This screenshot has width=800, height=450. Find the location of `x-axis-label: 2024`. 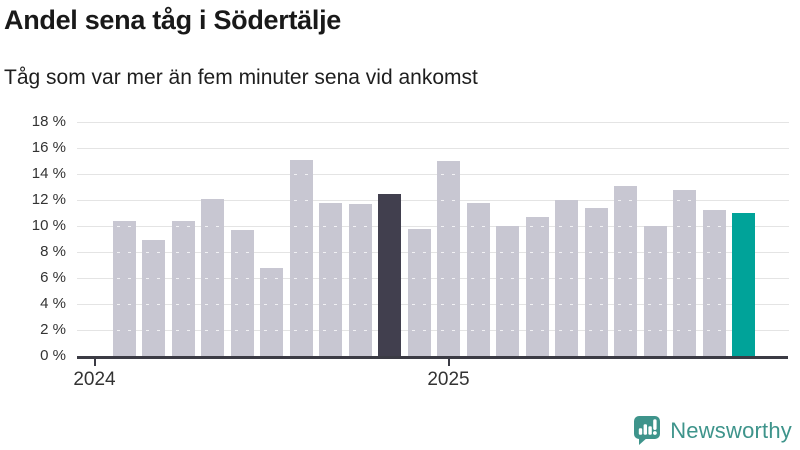

x-axis-label: 2024 is located at coordinates (94, 379).